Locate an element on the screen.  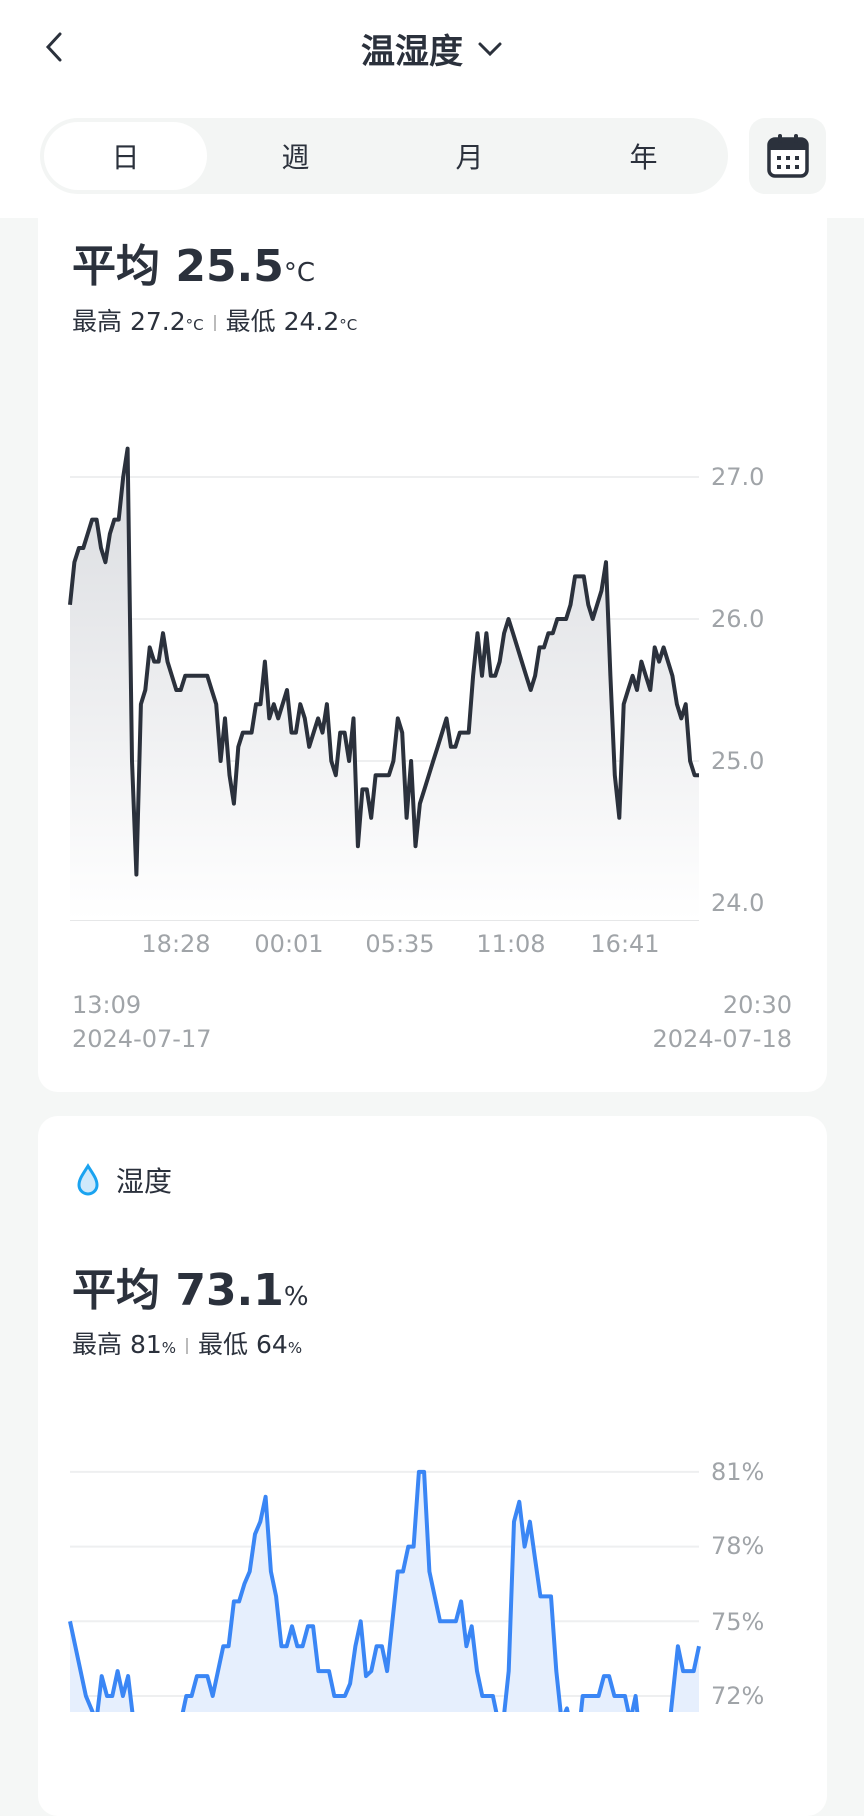
range-end: 20:30 2024-07-18 is located at coordinates (722, 1022).